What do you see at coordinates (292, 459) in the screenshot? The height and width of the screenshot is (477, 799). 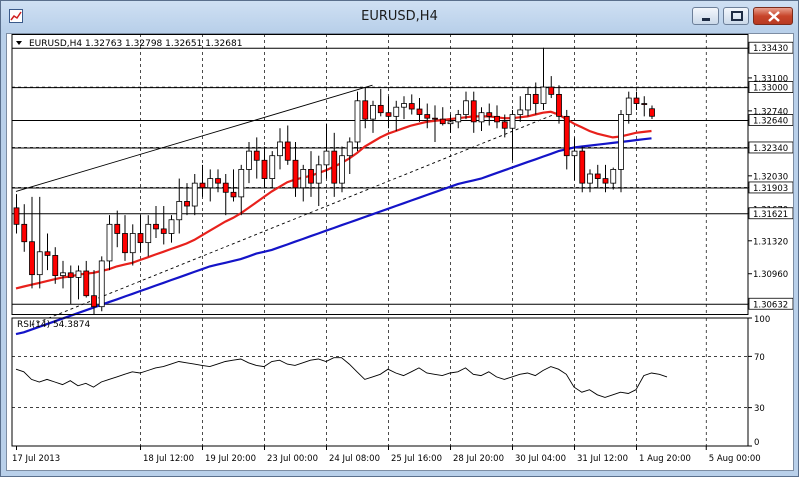 I see `time-tick-label: 23 Jul 00:00` at bounding box center [292, 459].